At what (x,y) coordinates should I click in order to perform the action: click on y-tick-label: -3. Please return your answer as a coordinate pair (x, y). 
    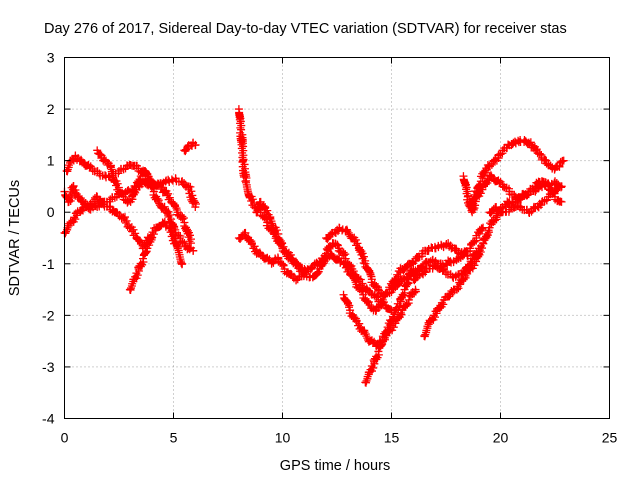
    Looking at the image, I should click on (48, 367).